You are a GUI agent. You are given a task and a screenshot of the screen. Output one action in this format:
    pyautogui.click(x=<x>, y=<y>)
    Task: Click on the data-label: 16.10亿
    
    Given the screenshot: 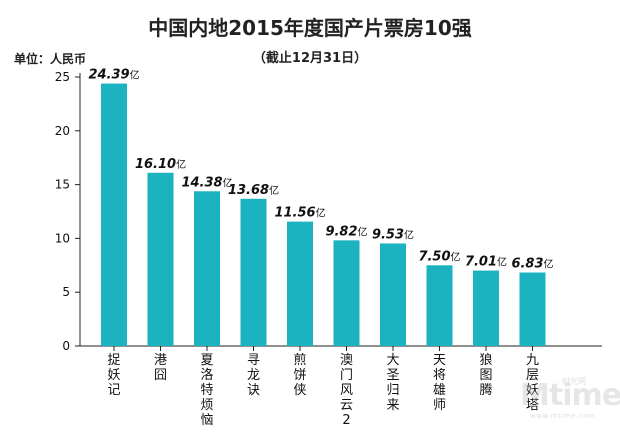 What is the action you would take?
    pyautogui.click(x=160, y=164)
    